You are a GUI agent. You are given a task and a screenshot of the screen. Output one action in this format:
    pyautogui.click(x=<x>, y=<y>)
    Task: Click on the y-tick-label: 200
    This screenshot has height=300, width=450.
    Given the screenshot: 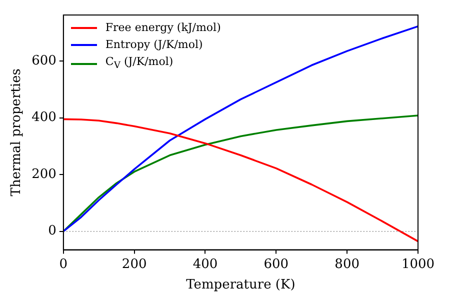 What is the action you would take?
    pyautogui.click(x=44, y=174)
    